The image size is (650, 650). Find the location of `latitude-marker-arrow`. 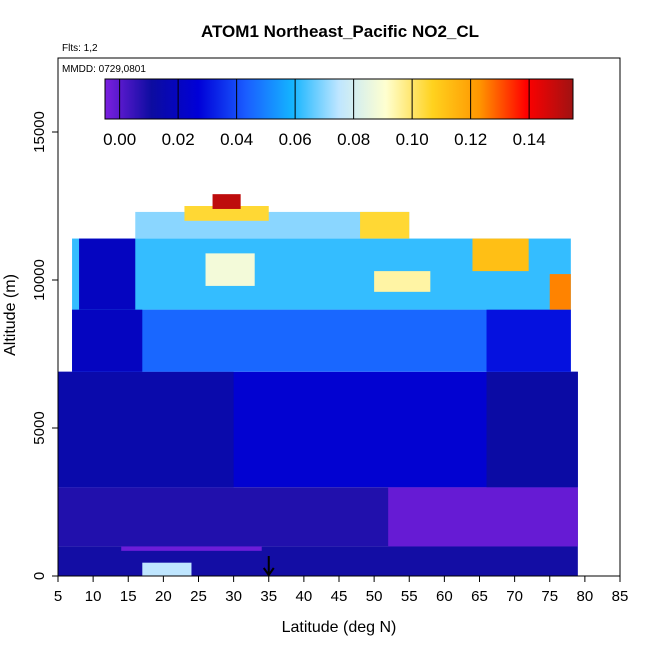

latitude-marker-arrow is located at coordinates (268, 566).